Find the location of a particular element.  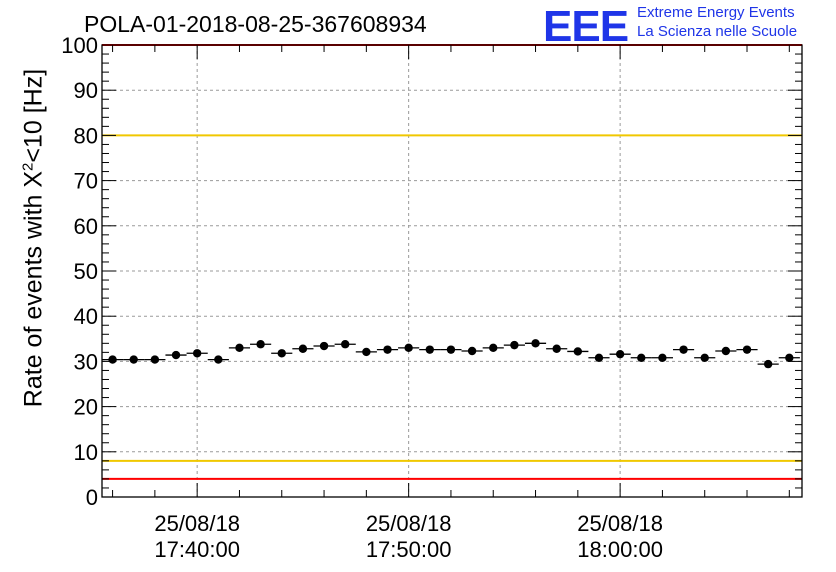

data-points is located at coordinates (451, 354).